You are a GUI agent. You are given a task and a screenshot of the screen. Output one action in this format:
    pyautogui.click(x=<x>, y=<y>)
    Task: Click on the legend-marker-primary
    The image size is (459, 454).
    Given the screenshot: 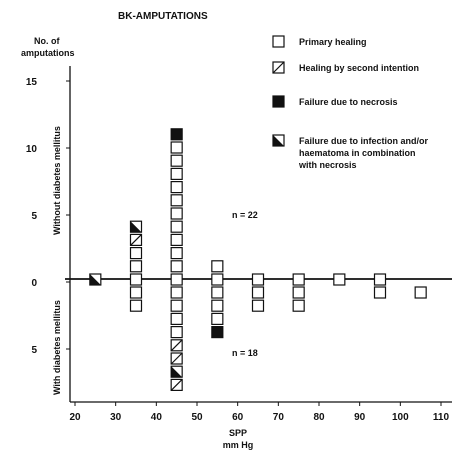 What is the action you would take?
    pyautogui.click(x=278, y=41)
    